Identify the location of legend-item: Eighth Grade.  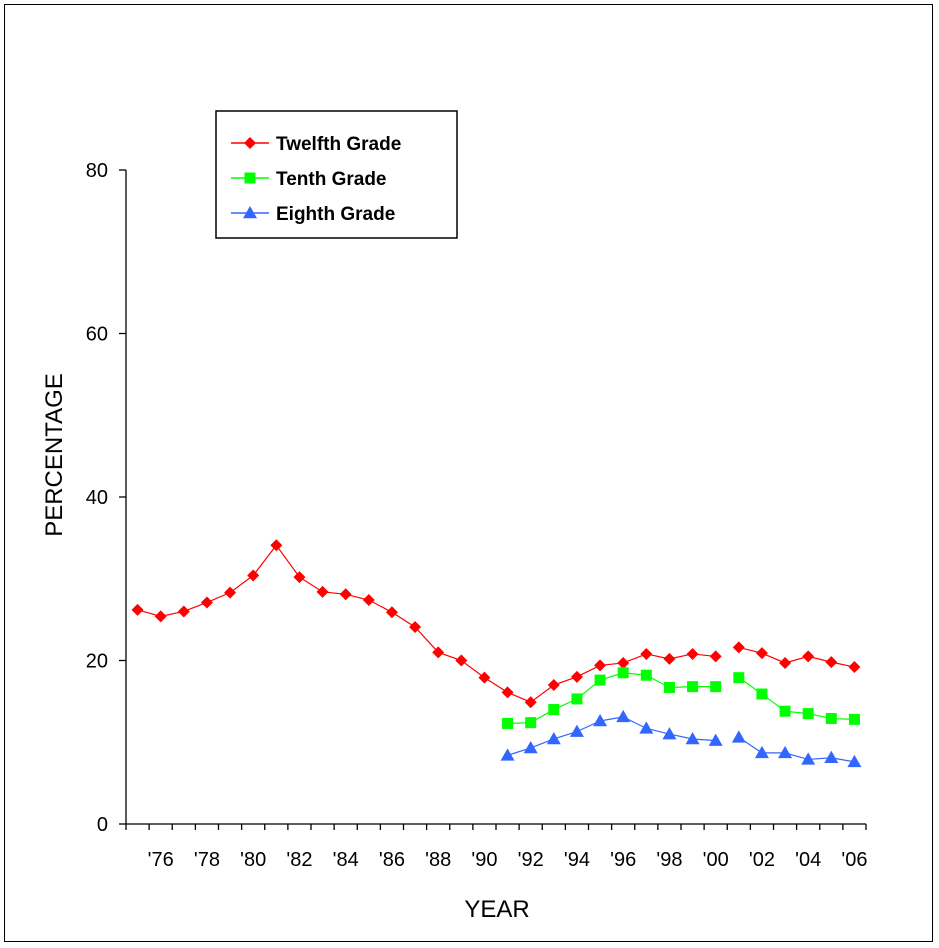
(313, 214).